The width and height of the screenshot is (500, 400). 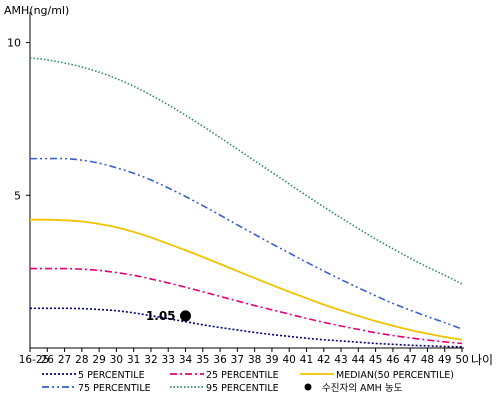 I want to click on x-axis-label: 나이, so click(x=482, y=360).